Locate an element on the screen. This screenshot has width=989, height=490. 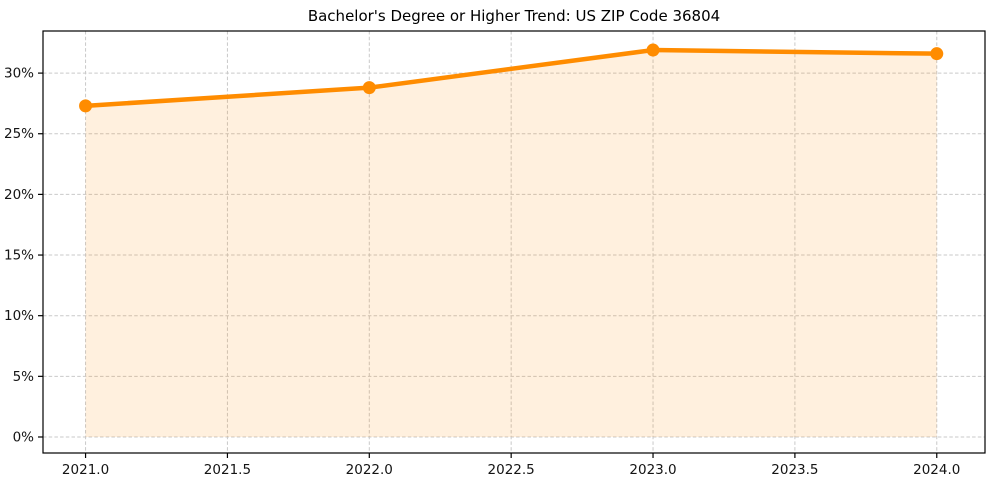
y-axis-tick-label: 20% is located at coordinates (19, 195).